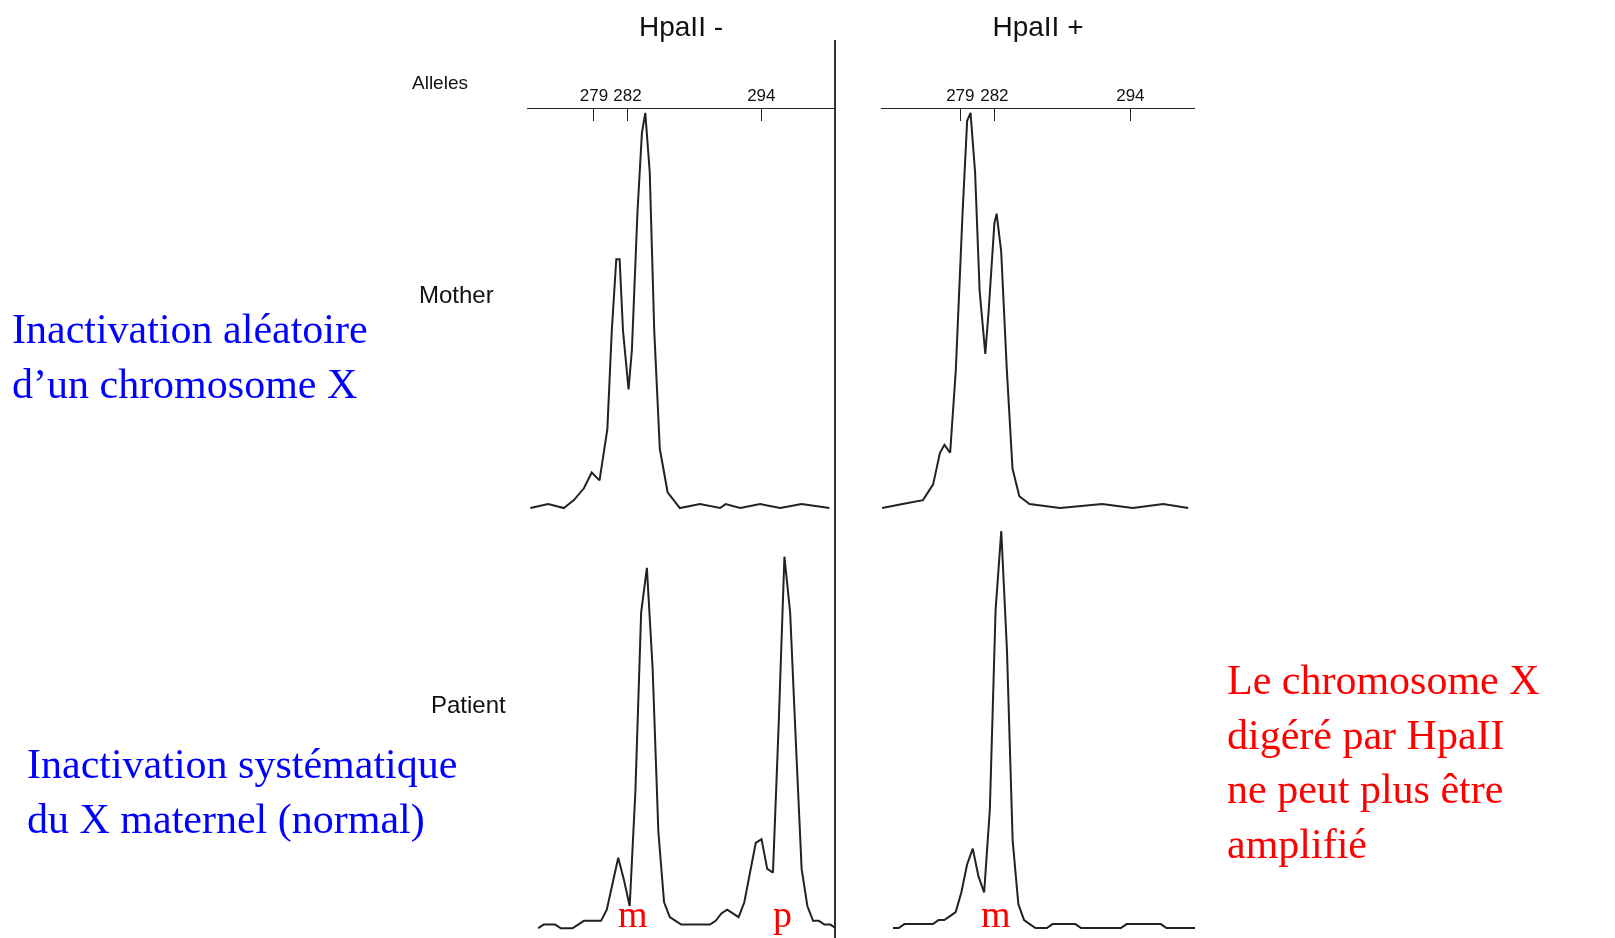 The height and width of the screenshot is (938, 1615). Describe the element at coordinates (242, 792) in the screenshot. I see `text: Inactivation systématique du X maternel (normal)` at that location.